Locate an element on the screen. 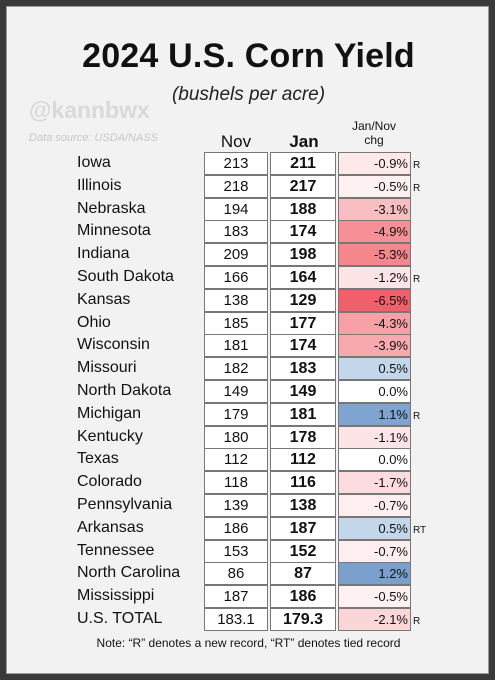 The height and width of the screenshot is (680, 495). table-row: Arkansas 186 187 0.5% RT is located at coordinates (248, 528).